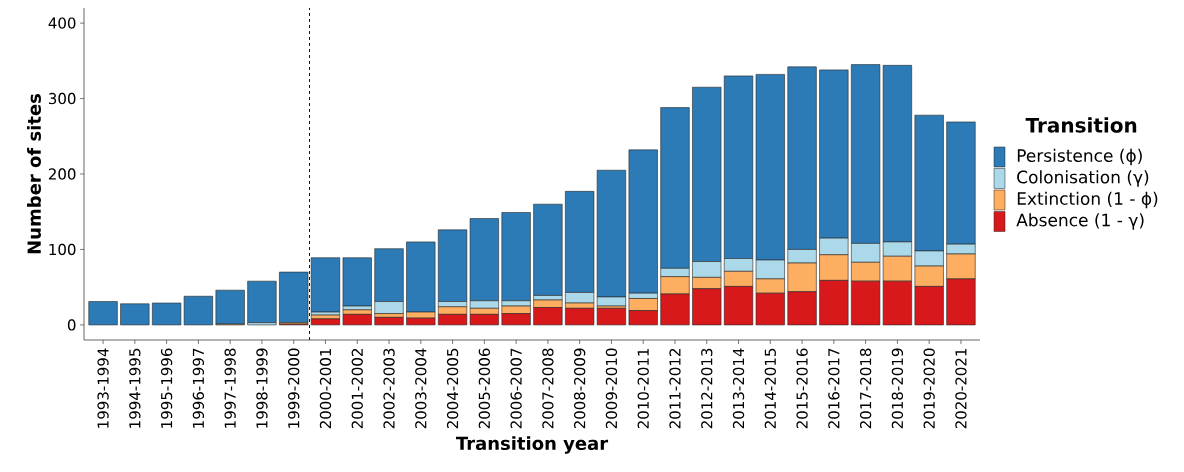  What do you see at coordinates (389, 388) in the screenshot?
I see `x-tick-label: 2002-2003` at bounding box center [389, 388].